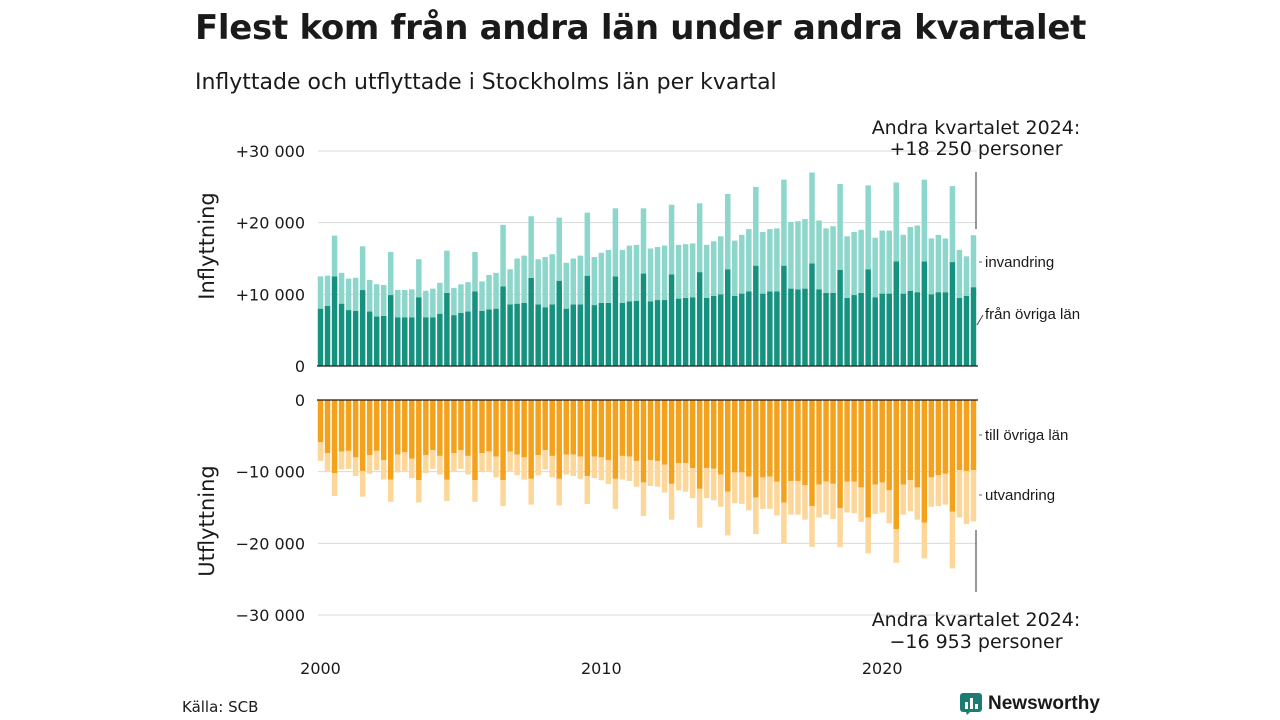 This screenshot has height=720, width=1280. I want to click on label-invandring: invandring, so click(1019, 262).